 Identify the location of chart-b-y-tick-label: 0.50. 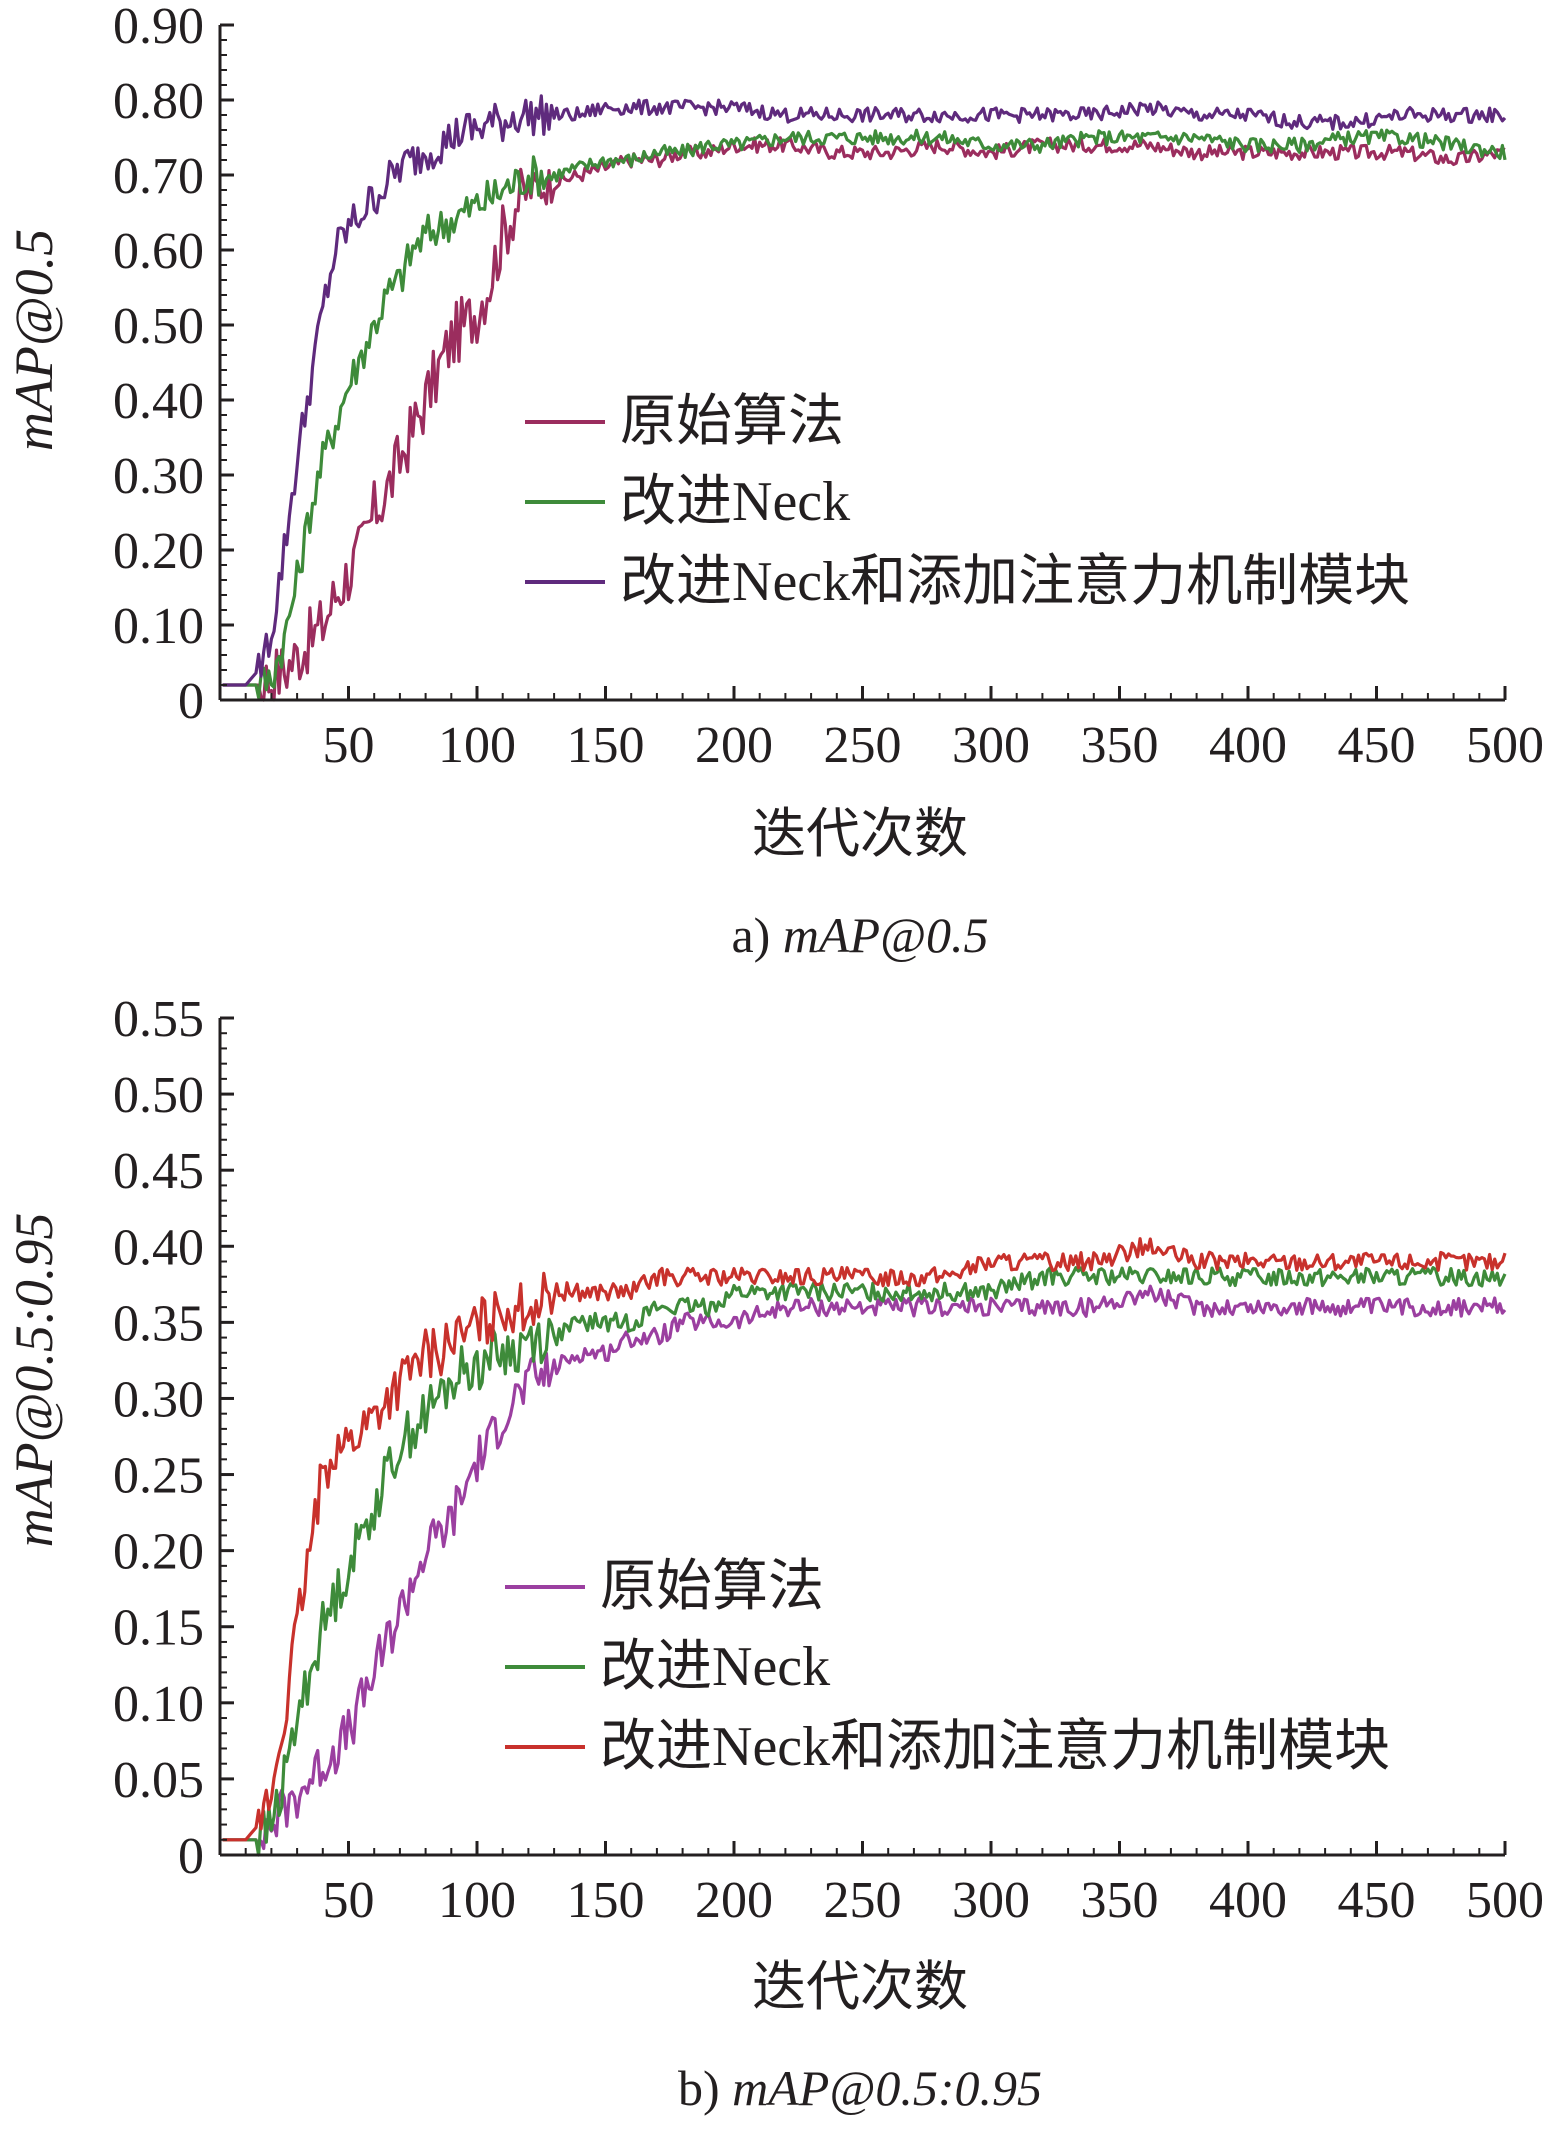
(158, 1095).